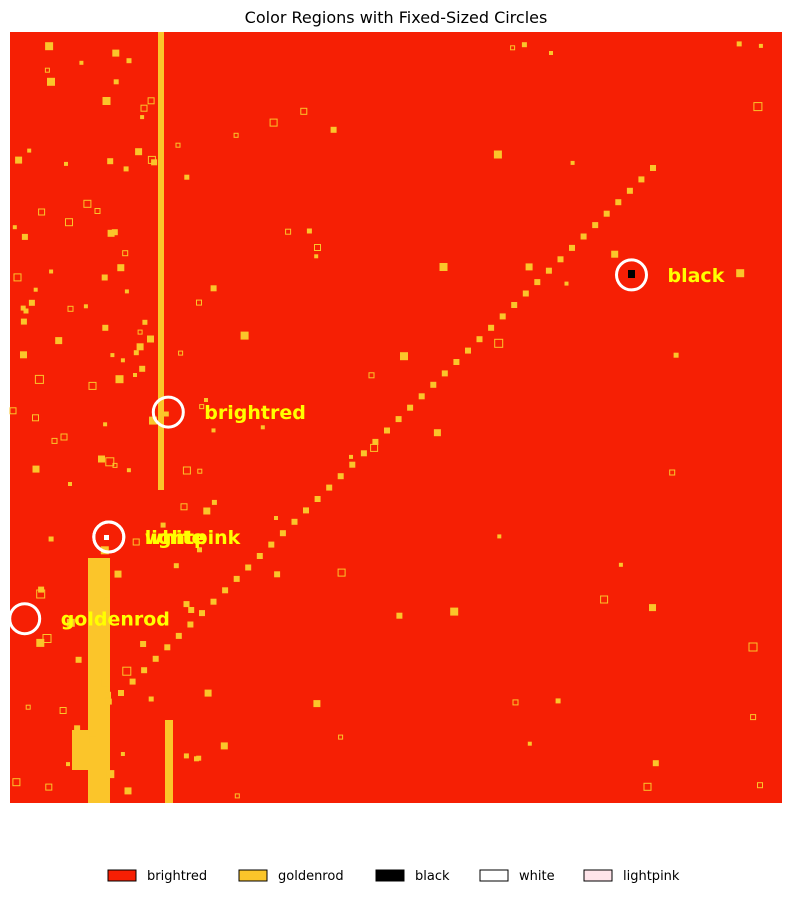  Describe the element at coordinates (109, 537) in the screenshot. I see `annotation-circle-lightpink` at that location.